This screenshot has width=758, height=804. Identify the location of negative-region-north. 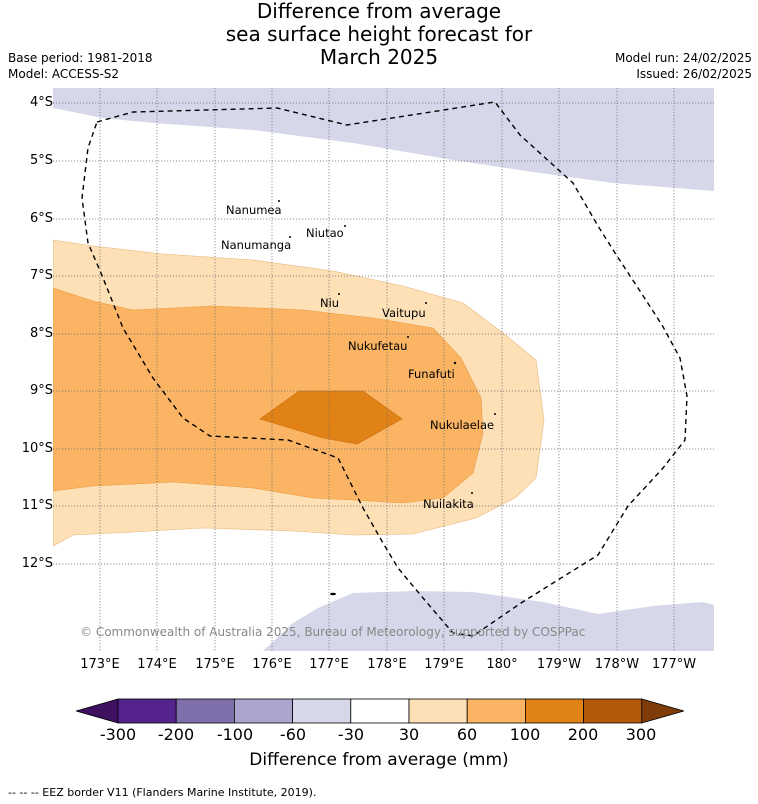
(383, 139).